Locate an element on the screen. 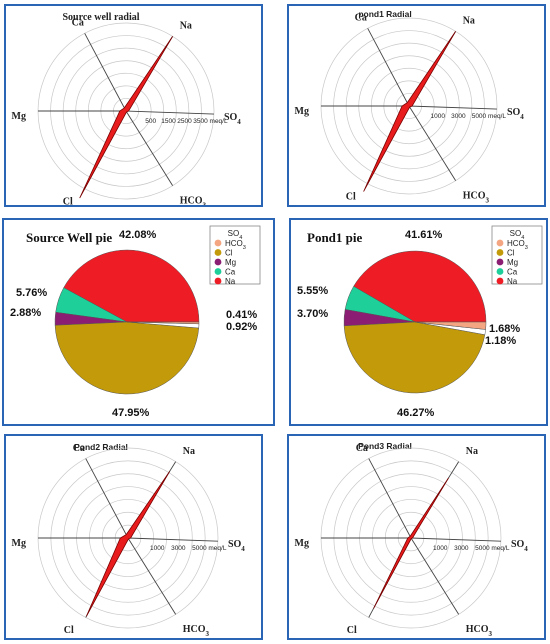 This screenshot has height=644, width=550. data-label-ca: 5.55% is located at coordinates (312, 291).